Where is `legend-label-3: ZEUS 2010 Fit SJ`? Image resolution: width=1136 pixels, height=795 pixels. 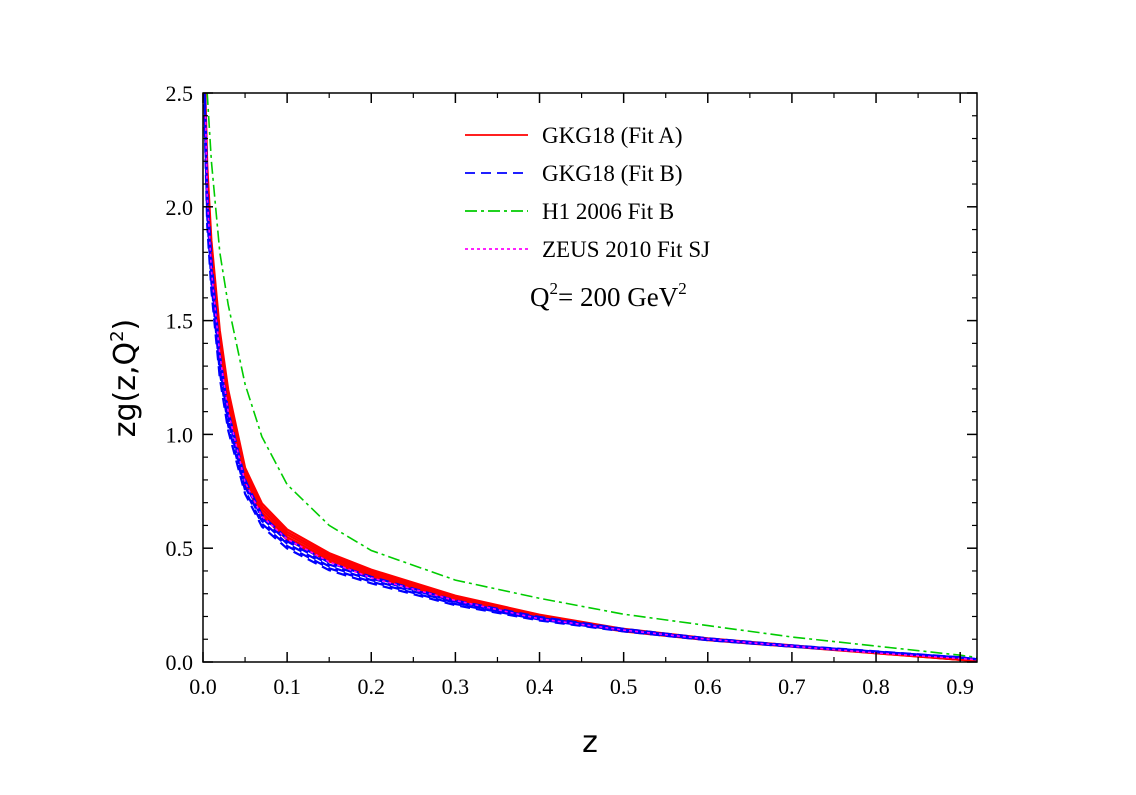 legend-label-3: ZEUS 2010 Fit SJ is located at coordinates (626, 249).